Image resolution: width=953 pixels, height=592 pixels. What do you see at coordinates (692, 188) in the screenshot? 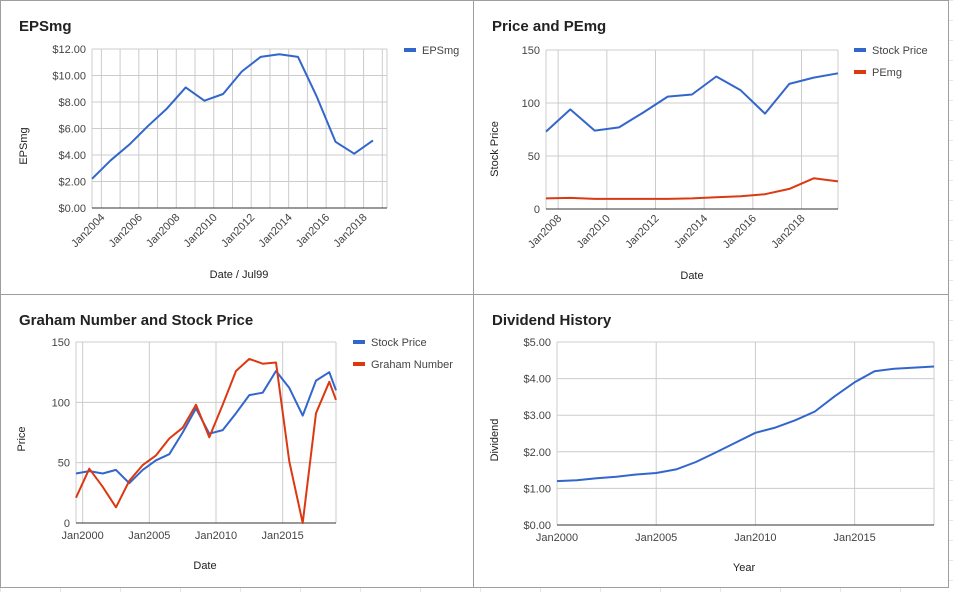
I see `series-line-pemg` at bounding box center [692, 188].